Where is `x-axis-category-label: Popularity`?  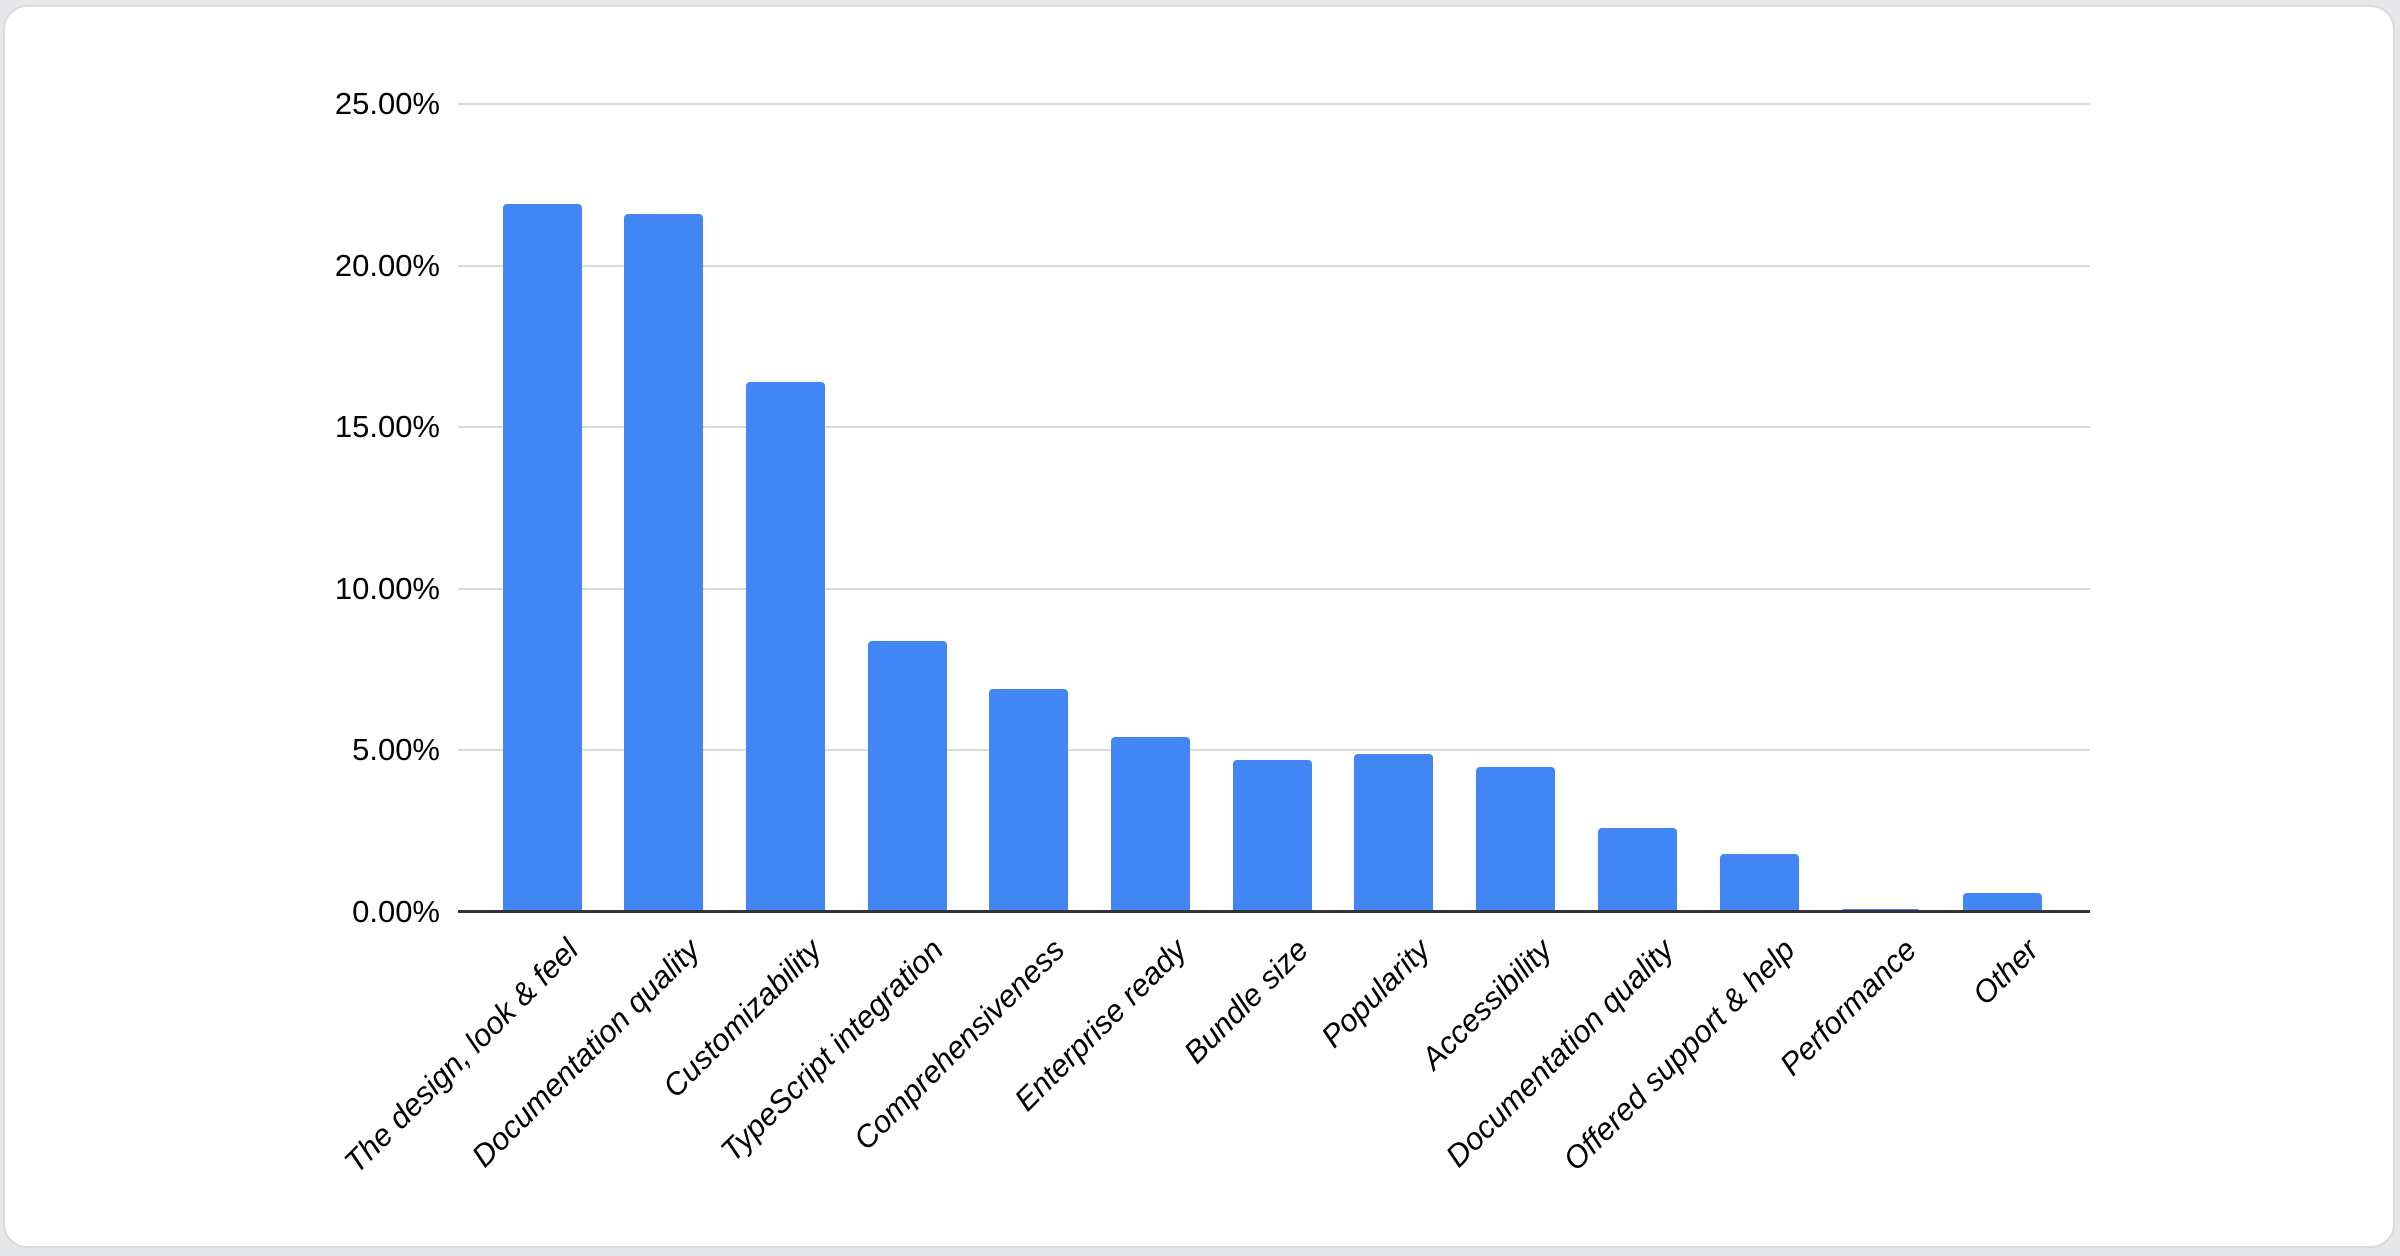
x-axis-category-label: Popularity is located at coordinates (1375, 993).